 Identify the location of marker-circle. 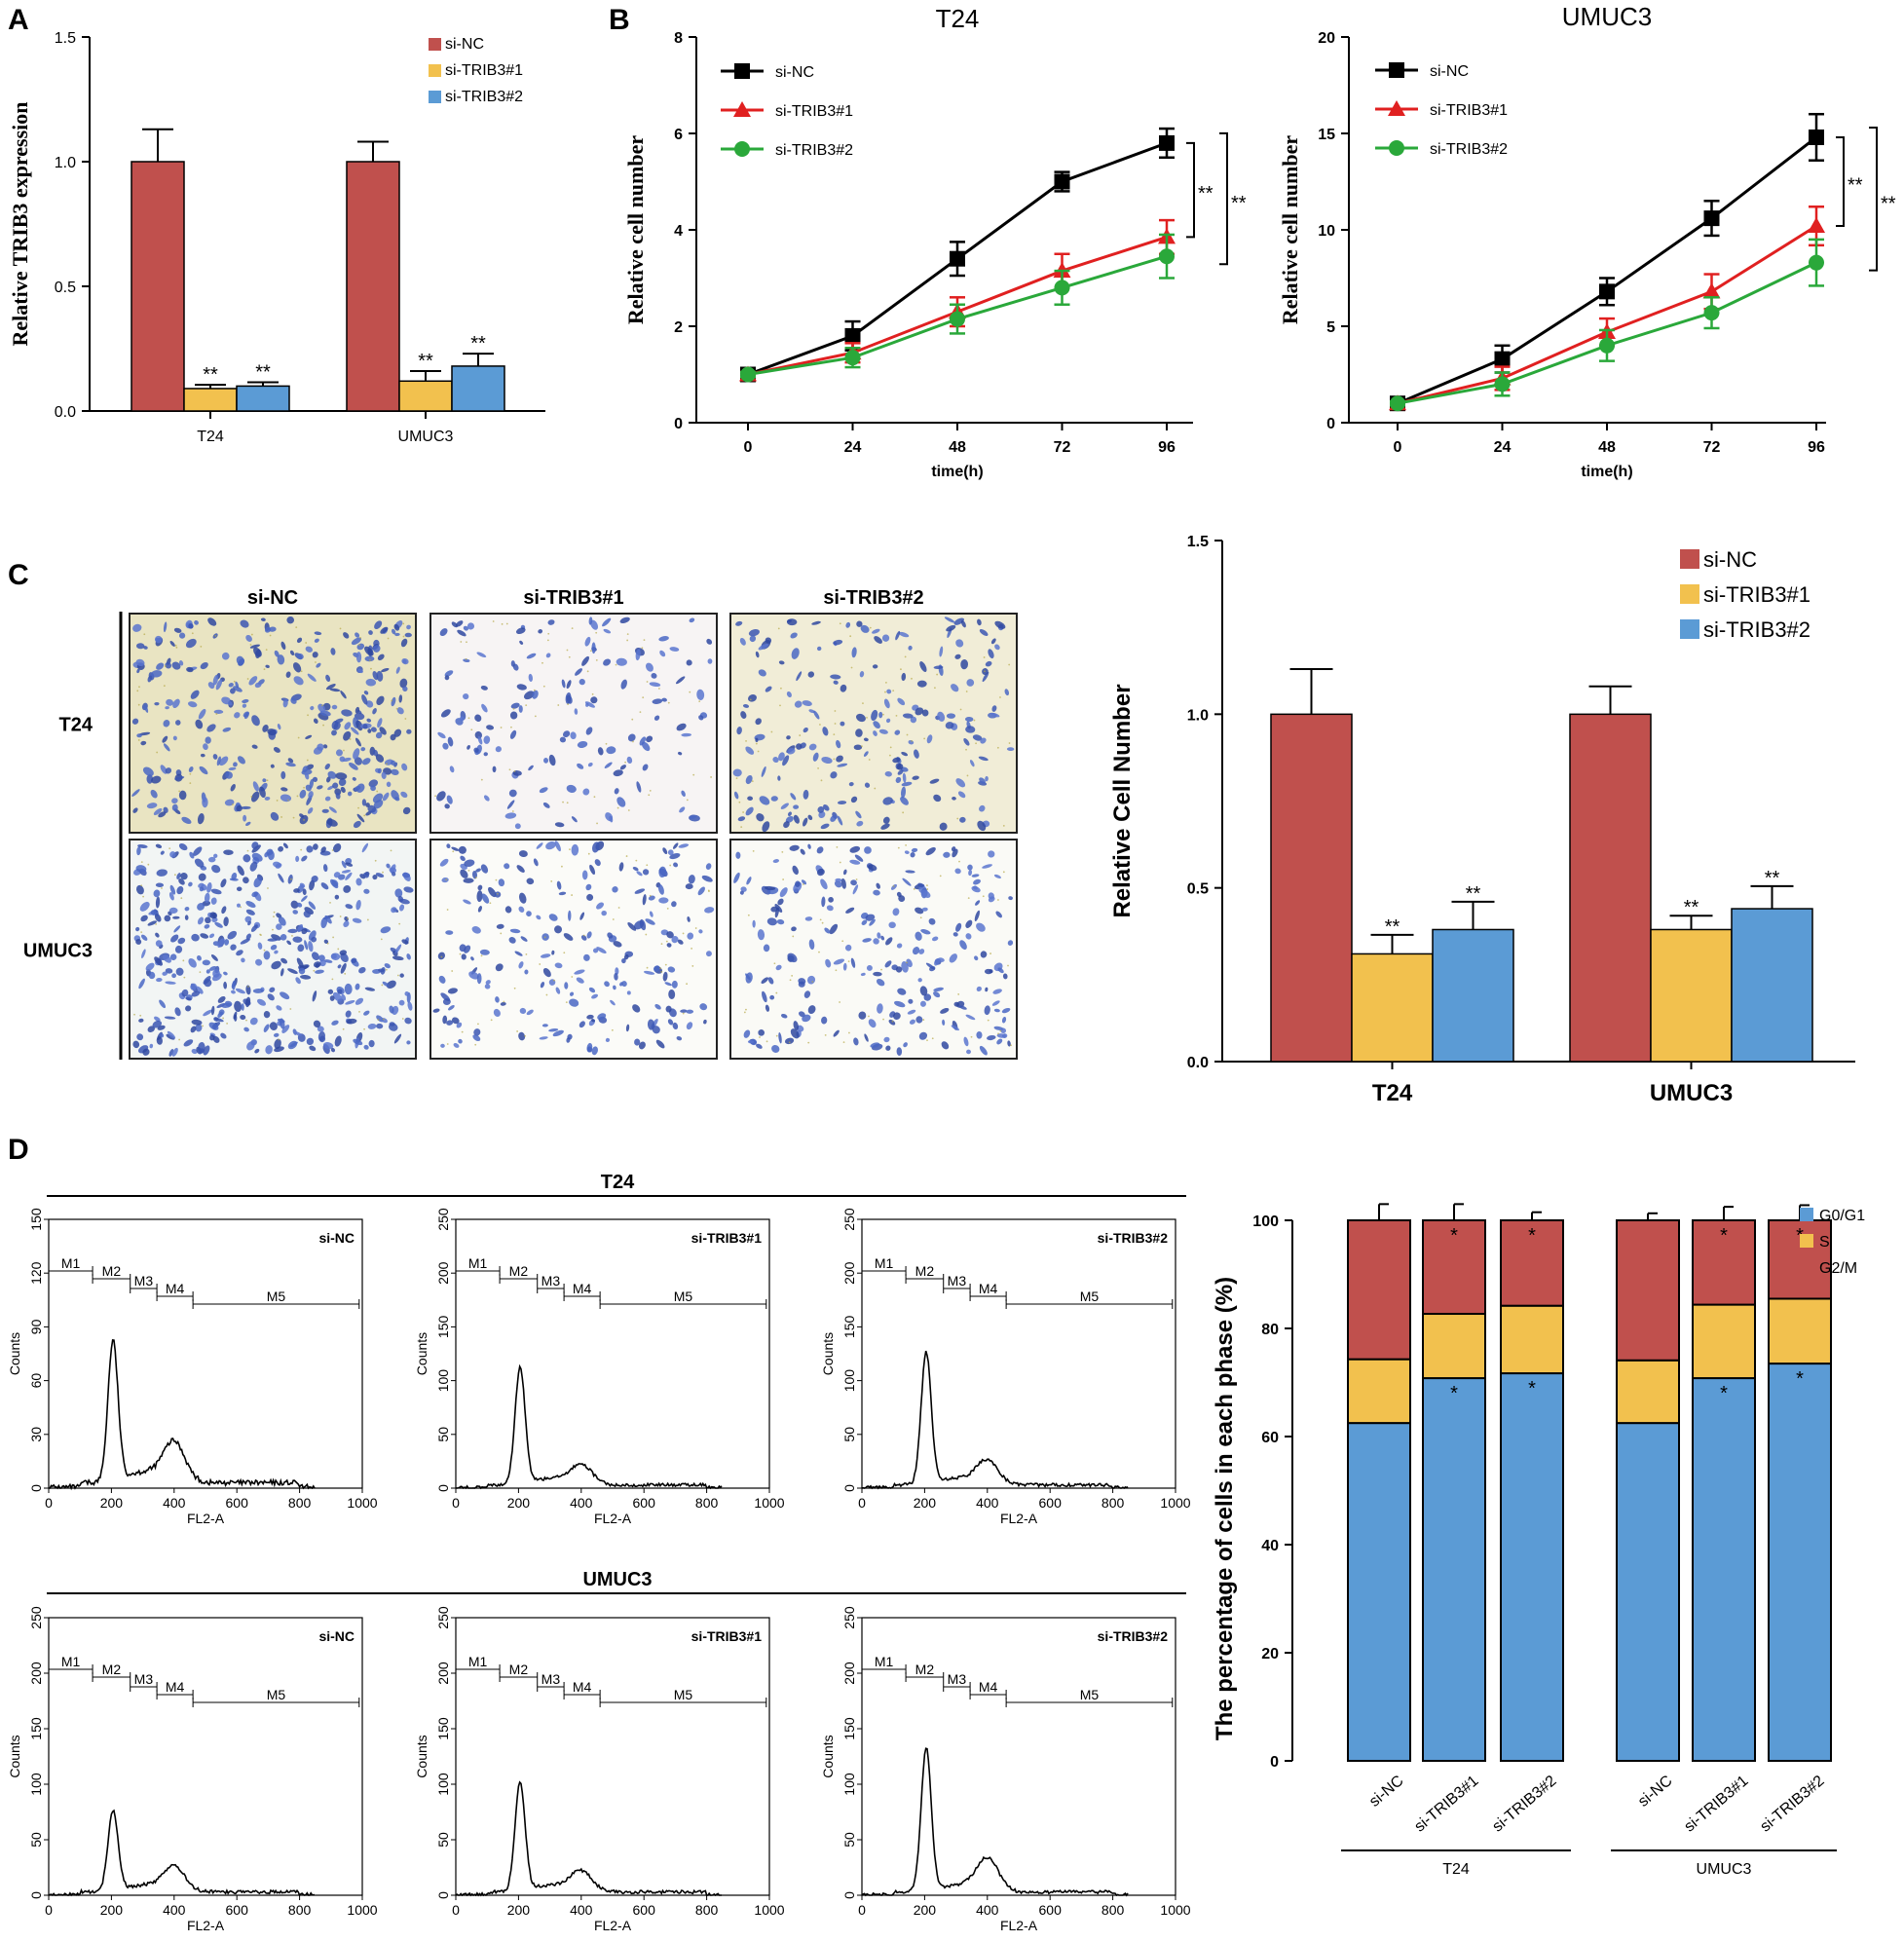
(852, 358).